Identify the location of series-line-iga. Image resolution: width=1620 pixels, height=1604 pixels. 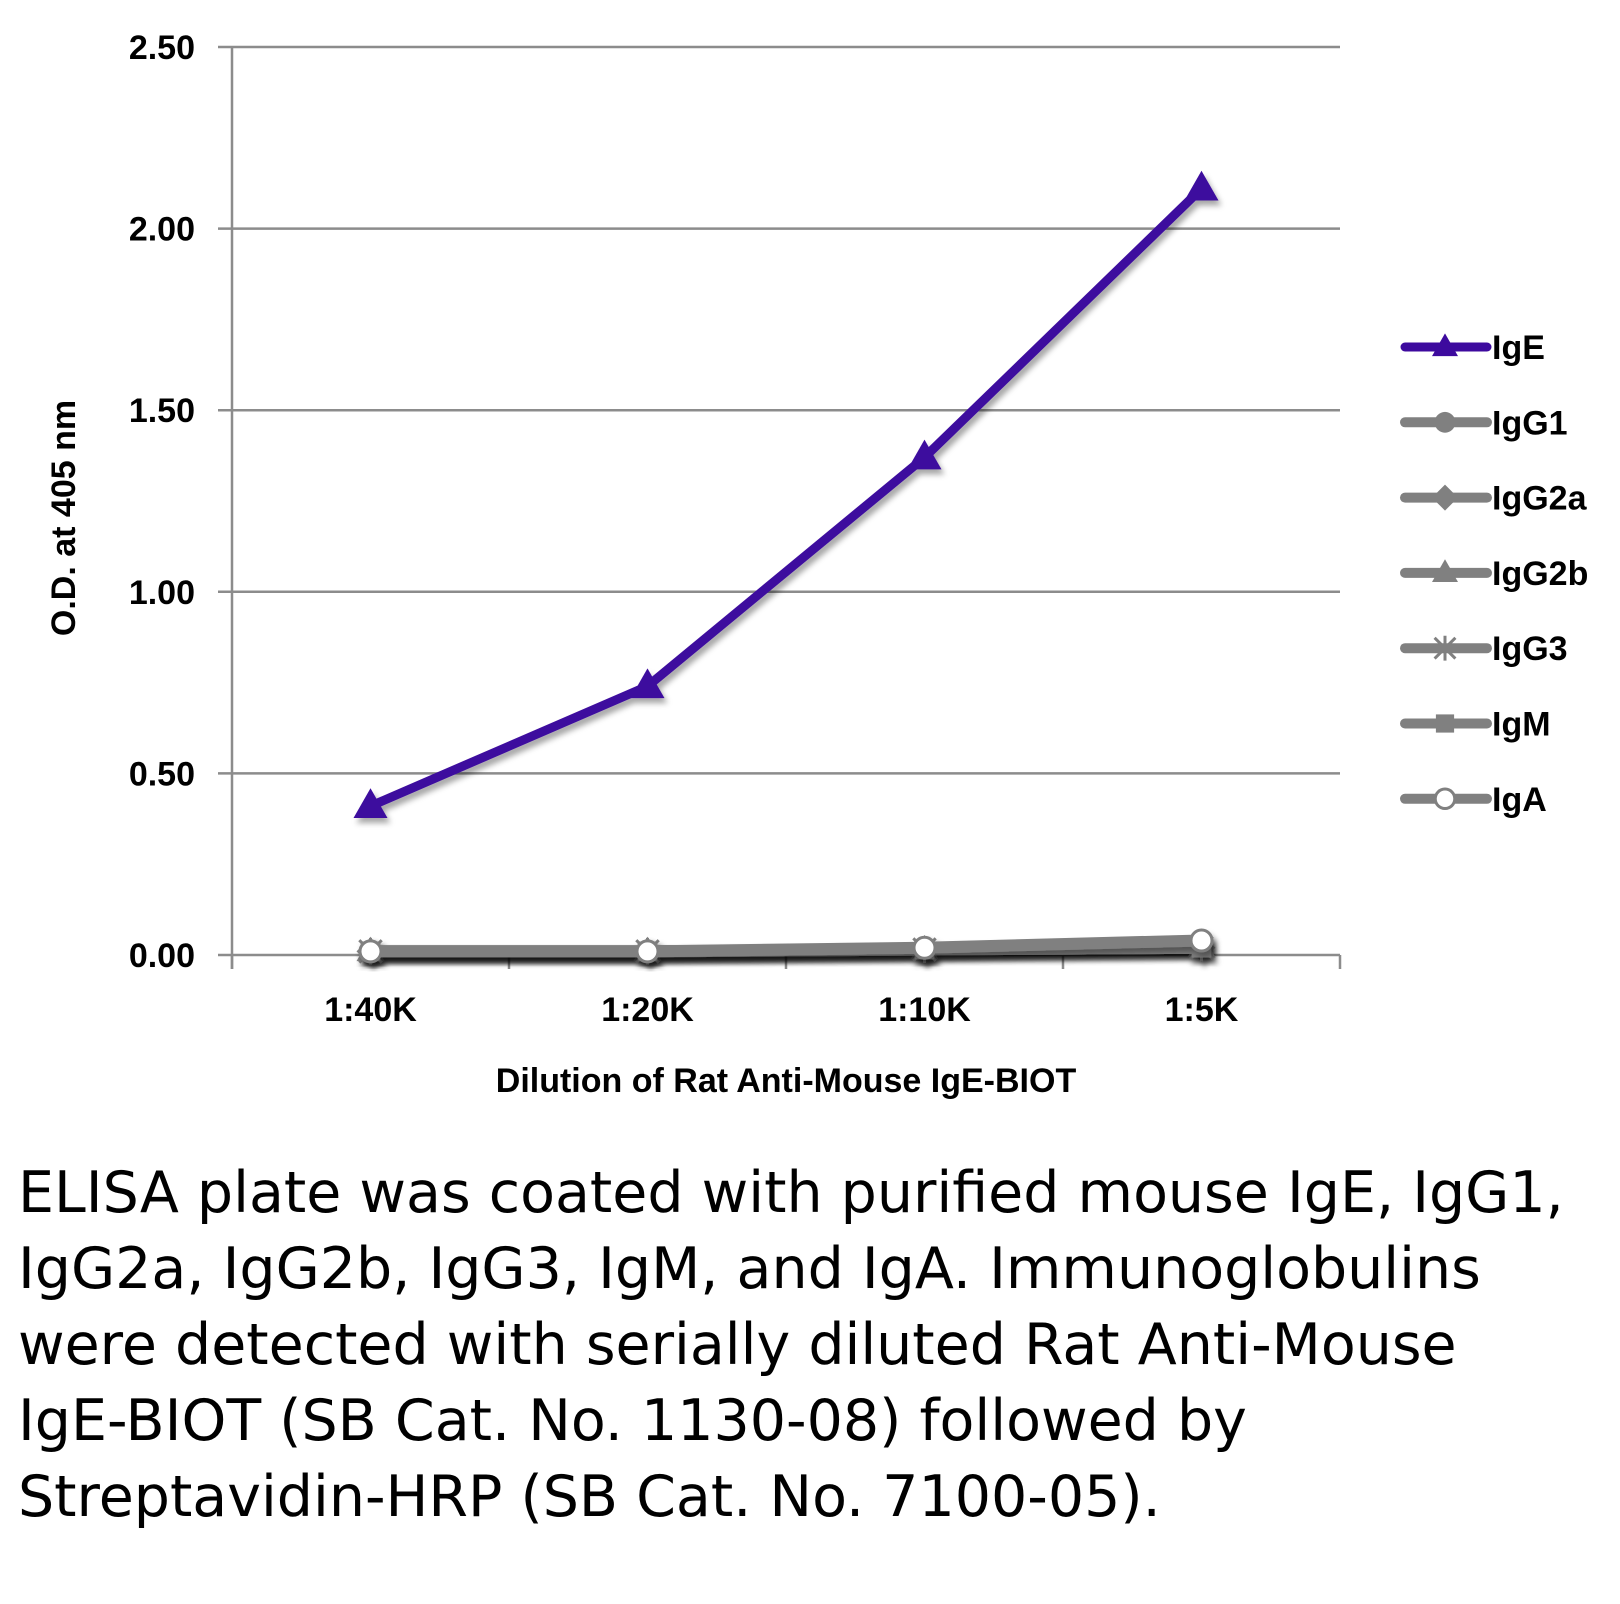
(786, 946).